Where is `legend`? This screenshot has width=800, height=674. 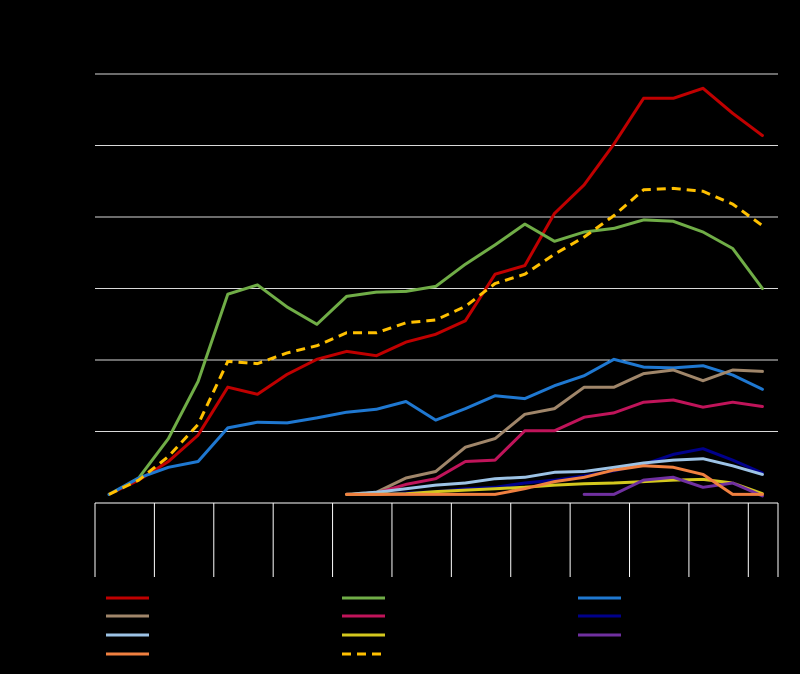 legend is located at coordinates (363, 626).